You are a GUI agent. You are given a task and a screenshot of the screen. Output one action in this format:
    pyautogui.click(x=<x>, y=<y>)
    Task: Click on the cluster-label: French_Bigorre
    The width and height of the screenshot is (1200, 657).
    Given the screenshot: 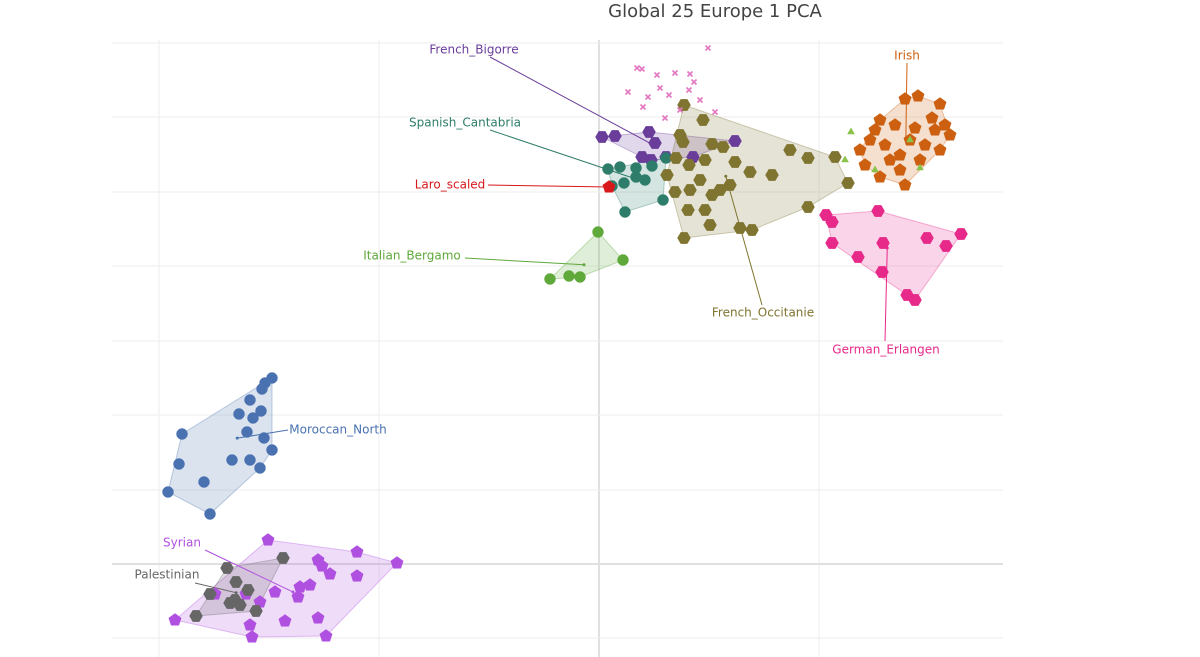 What is the action you would take?
    pyautogui.click(x=473, y=50)
    